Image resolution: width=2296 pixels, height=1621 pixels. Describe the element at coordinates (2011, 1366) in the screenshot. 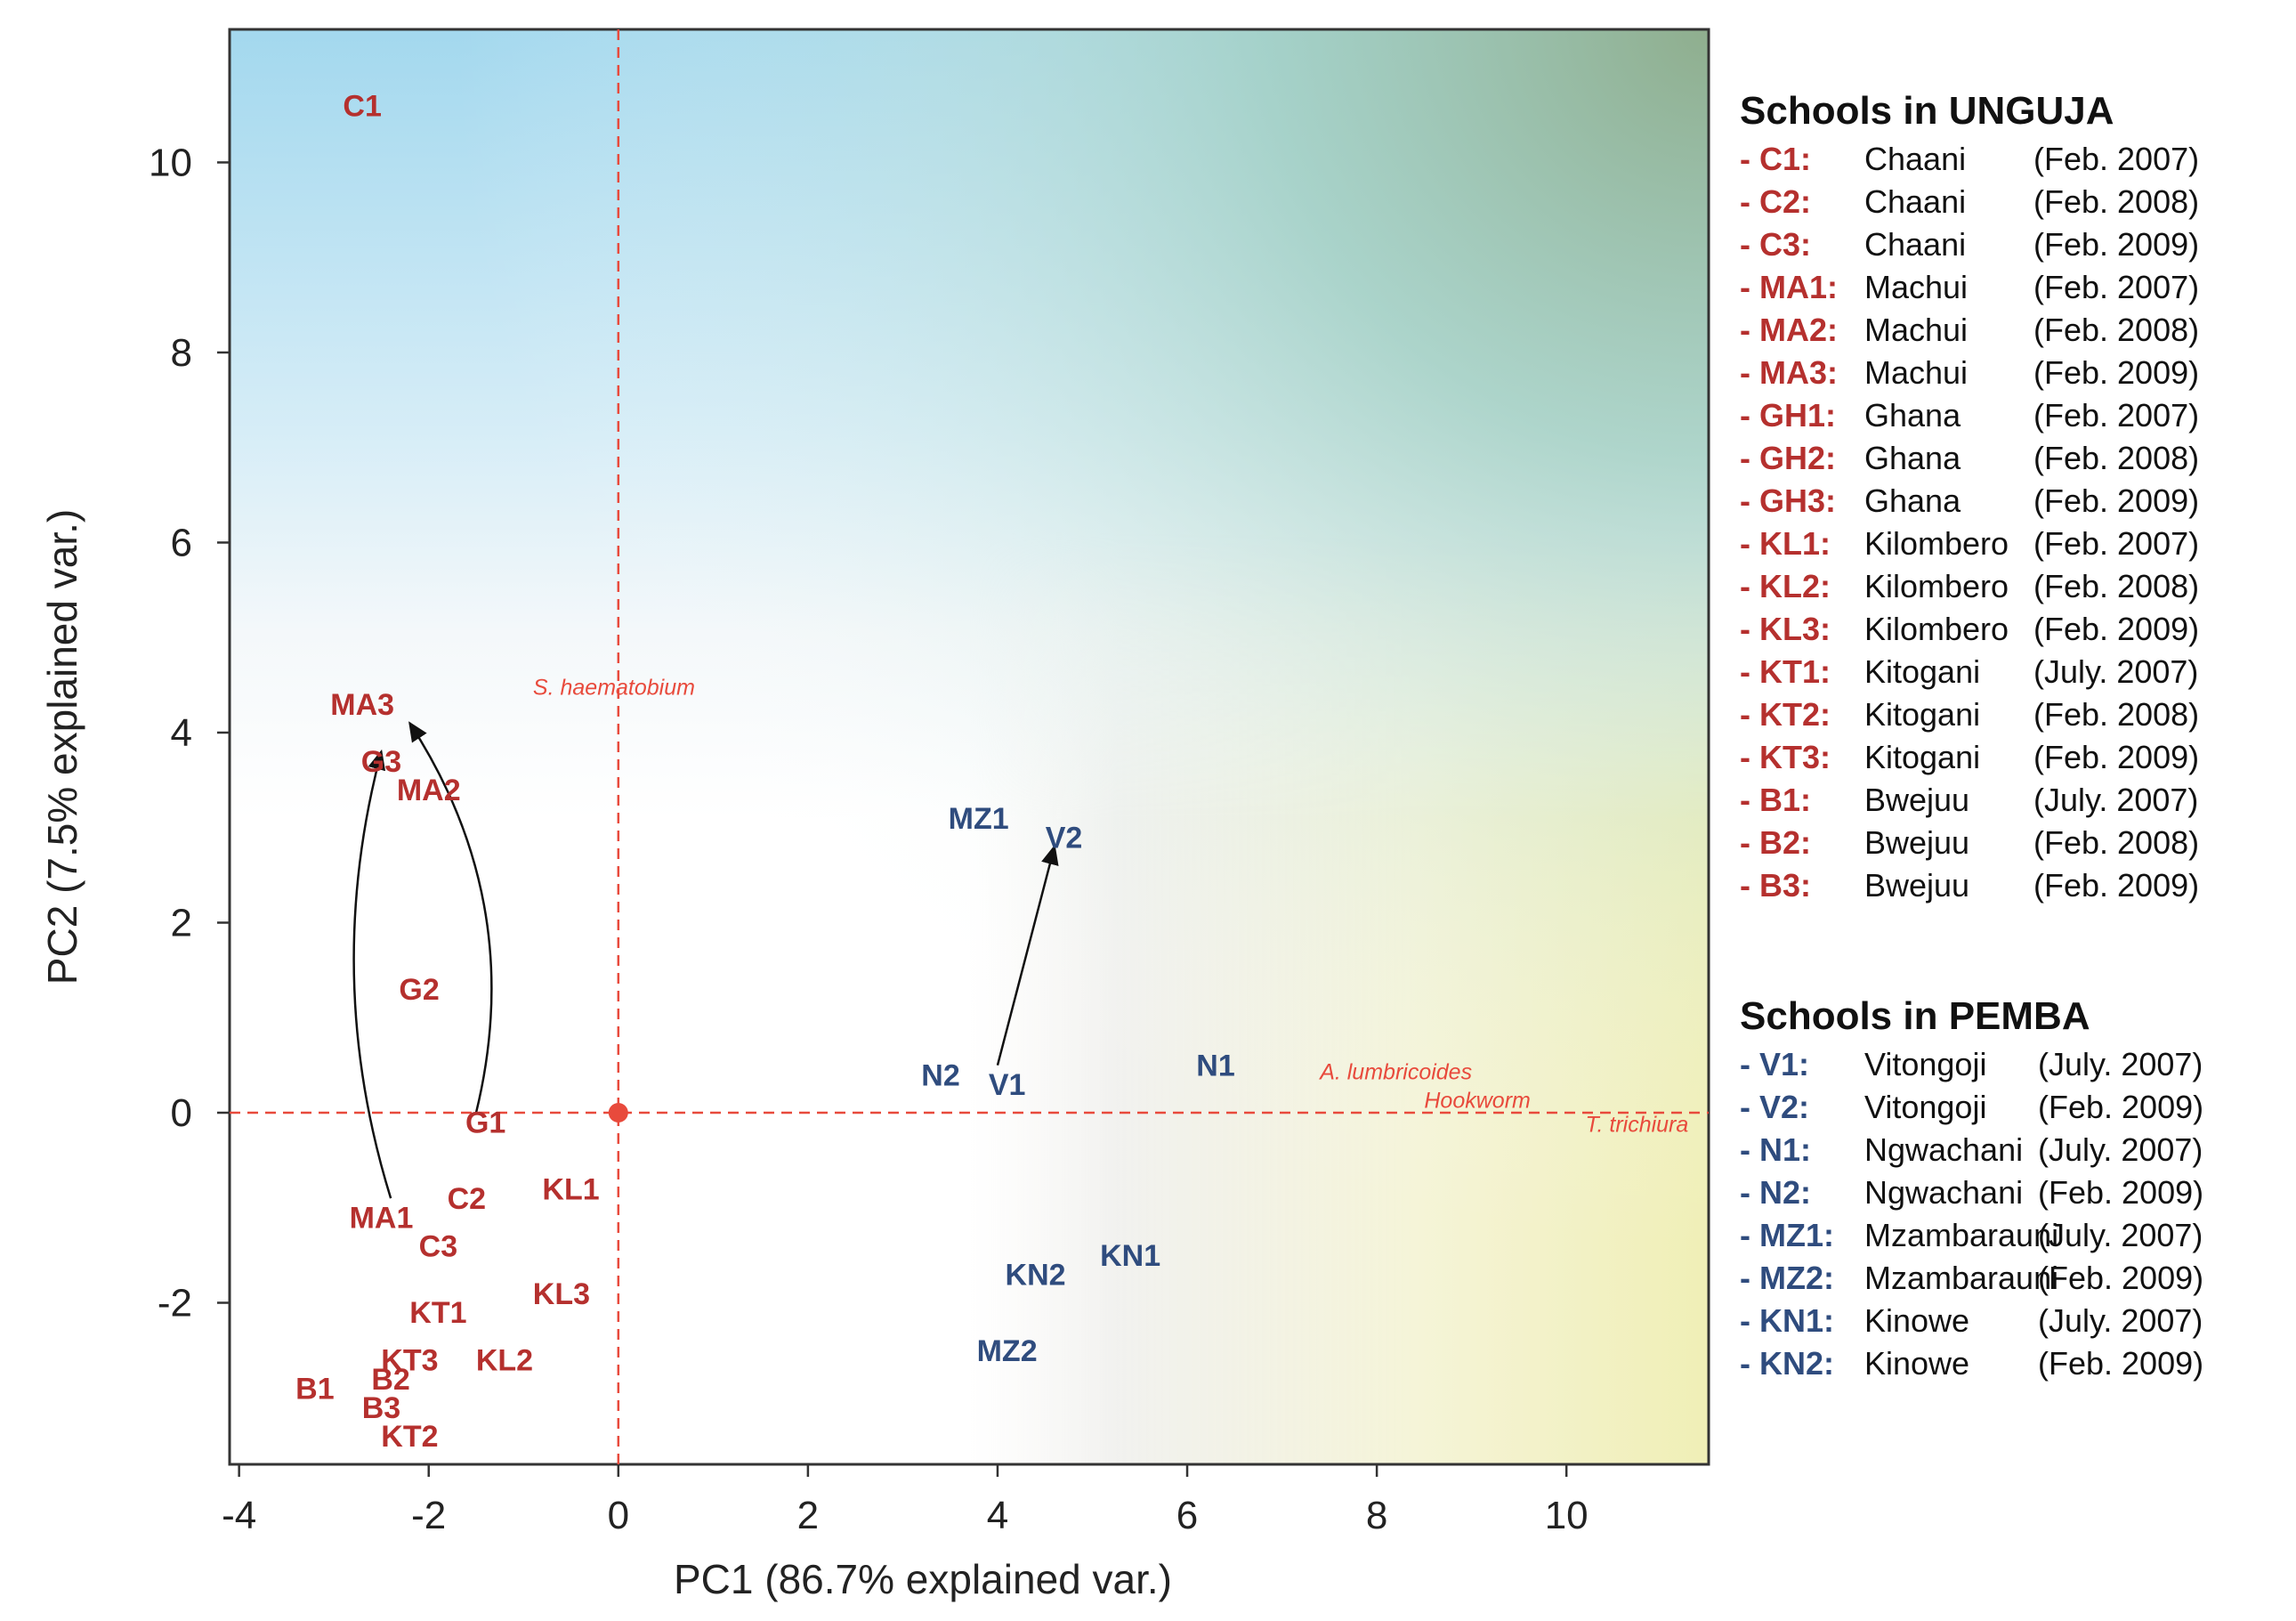

I see `legend-entry: - KN2: Kinowe (Feb. 2009)` at that location.